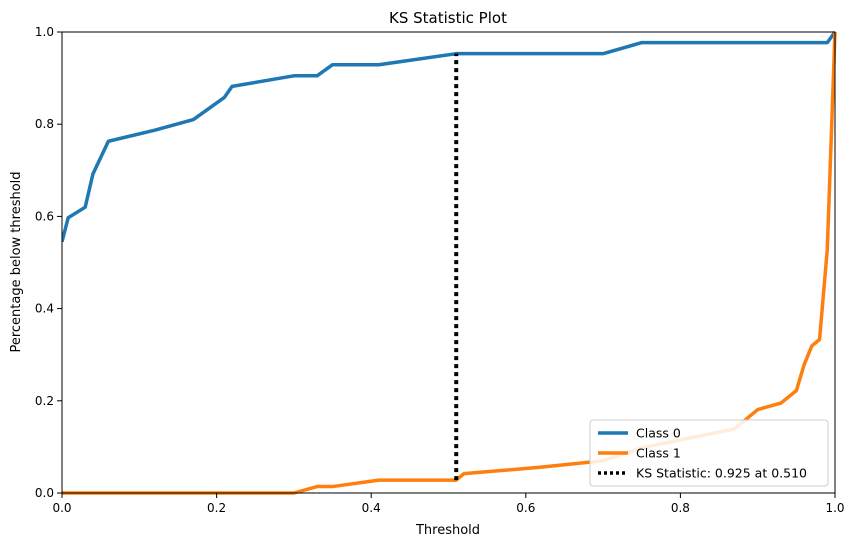 The height and width of the screenshot is (551, 857). I want to click on y-tick-label: 1.0, so click(44, 32).